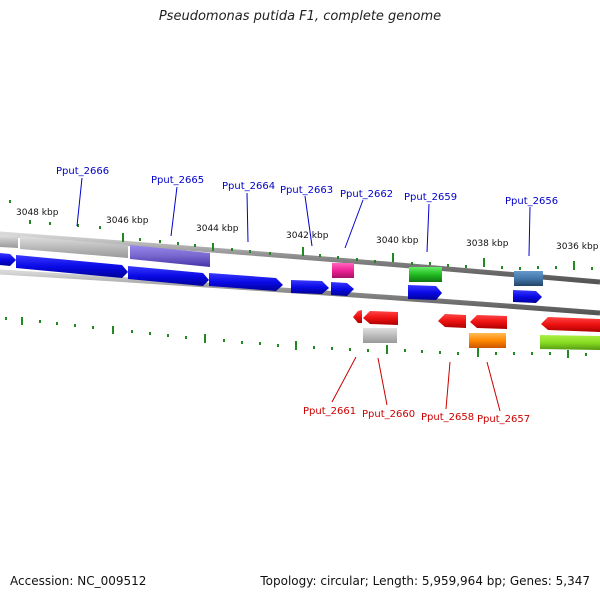 The height and width of the screenshot is (600, 600). What do you see at coordinates (37, 213) in the screenshot?
I see `kbp-label-3048: 3048 kbp` at bounding box center [37, 213].